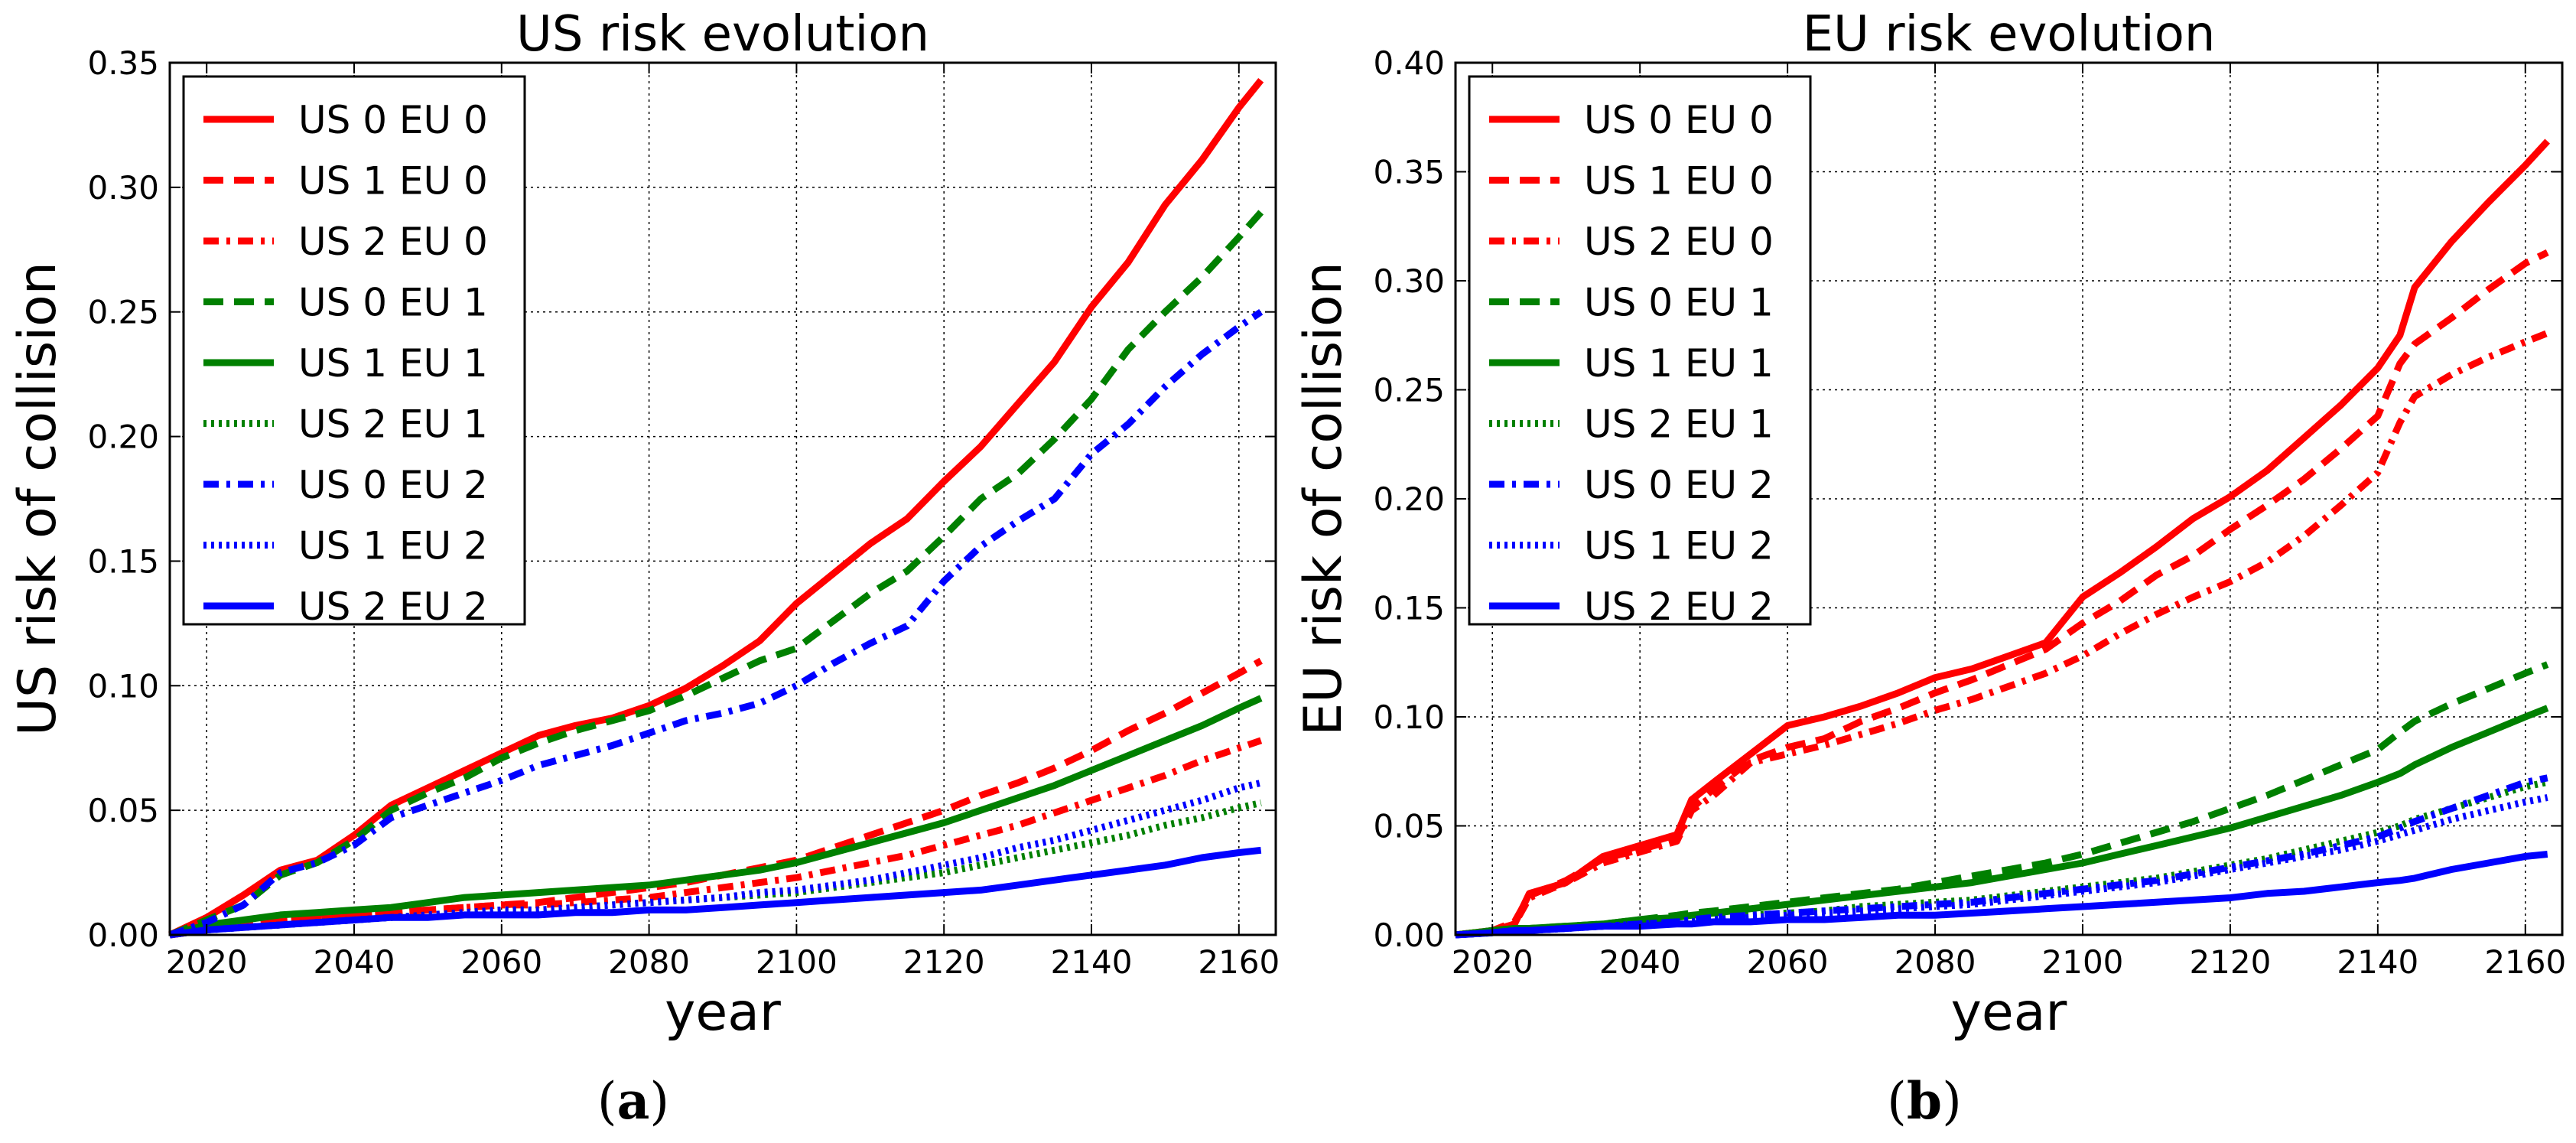 This screenshot has width=2576, height=1143. I want to click on chart-title: EU risk evolution, so click(2009, 34).